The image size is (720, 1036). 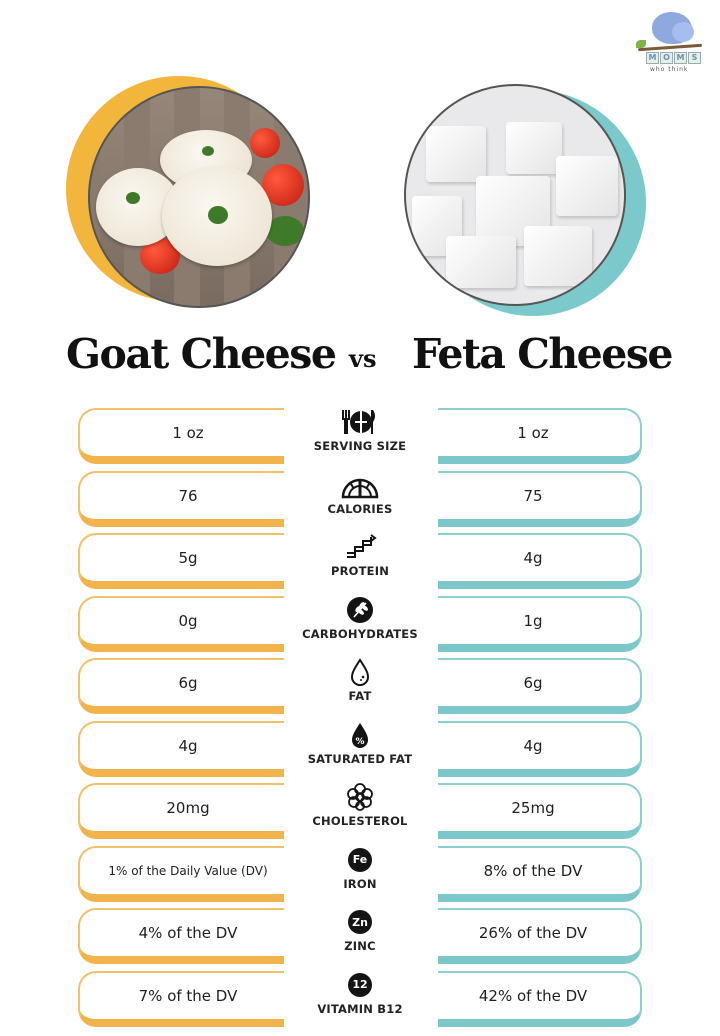 I want to click on percent-drop-icon: %, so click(x=360, y=735).